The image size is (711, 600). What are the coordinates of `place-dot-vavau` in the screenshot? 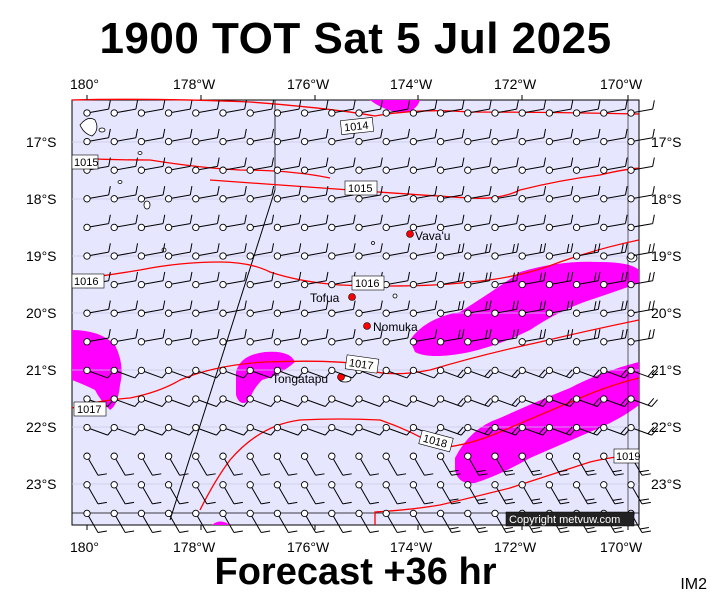 It's located at (410, 234).